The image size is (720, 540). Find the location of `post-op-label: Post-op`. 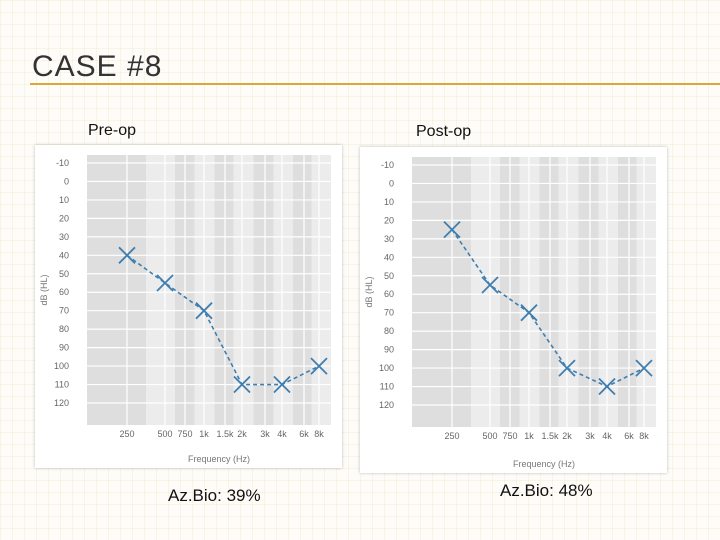

post-op-label: Post-op is located at coordinates (444, 131).